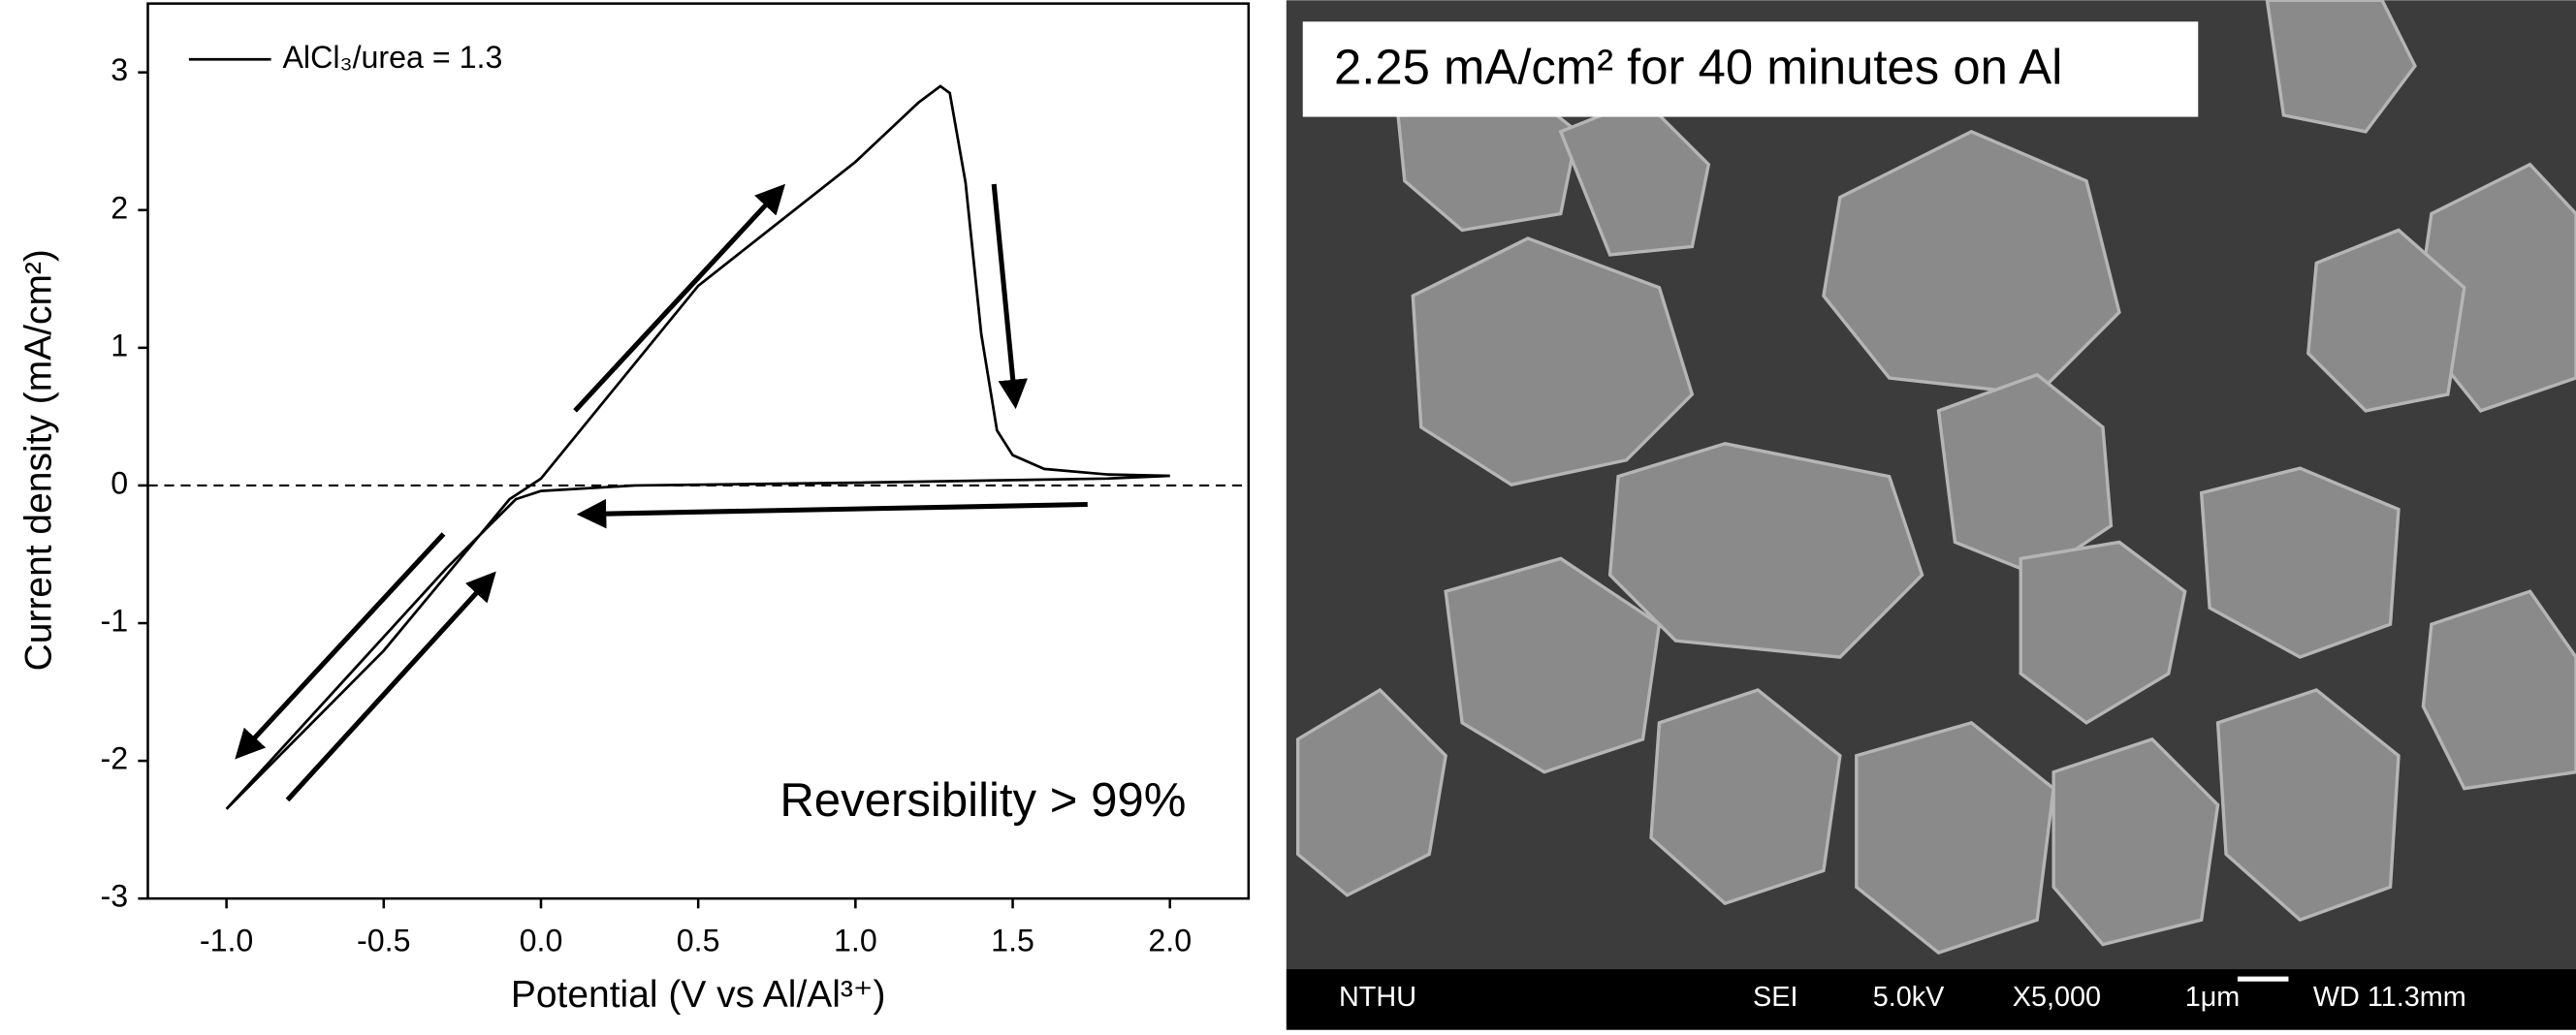  What do you see at coordinates (39, 460) in the screenshot?
I see `y-axis-label: Current density (mA/cm²)` at bounding box center [39, 460].